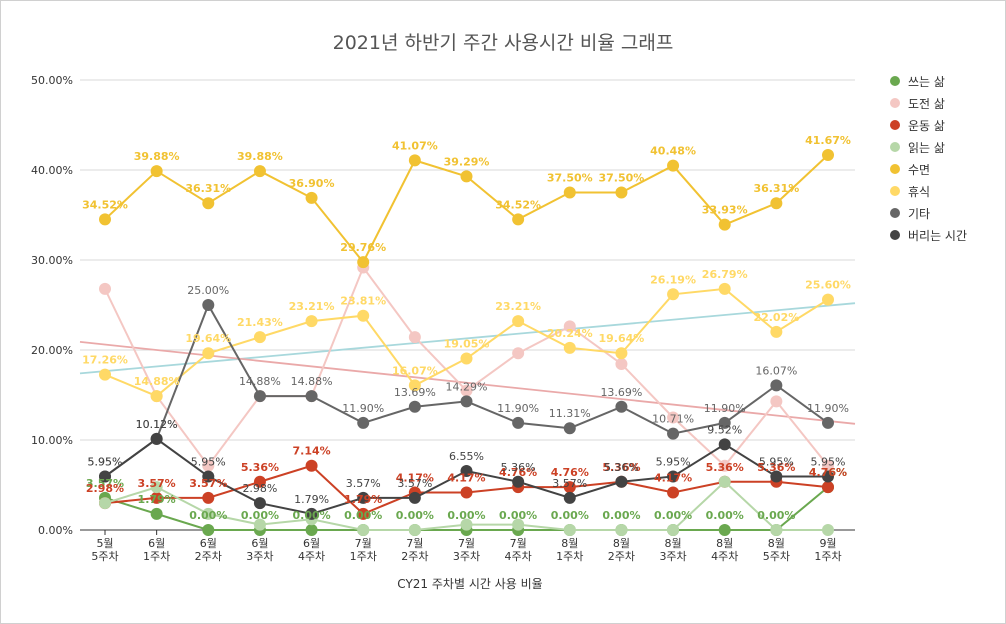 This screenshot has width=1006, height=624. Describe the element at coordinates (776, 317) in the screenshot. I see `data-label: 22.02%` at that location.